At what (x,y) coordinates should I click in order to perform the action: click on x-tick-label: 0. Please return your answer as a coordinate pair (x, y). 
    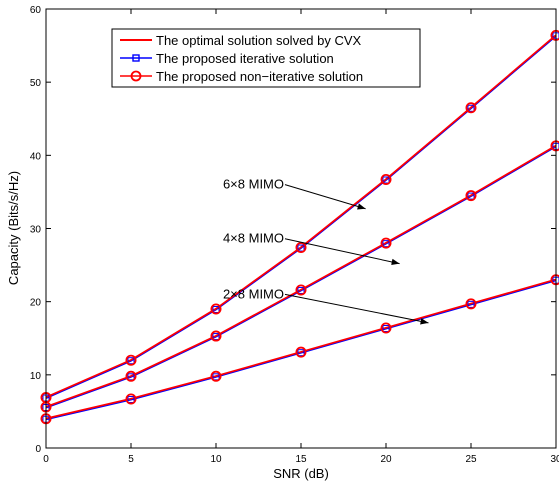
    Looking at the image, I should click on (46, 459).